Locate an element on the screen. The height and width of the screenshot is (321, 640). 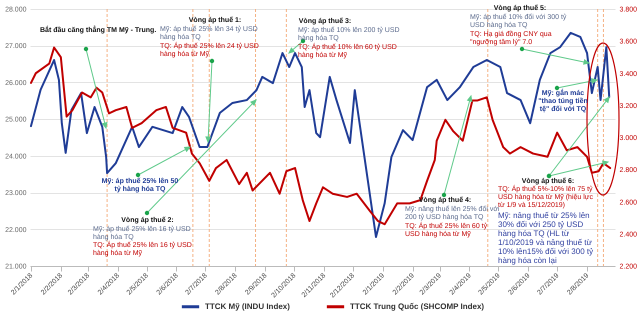
legend-label: TTCK Trung Quốc (SHCOMP Index) is located at coordinates (417, 306).